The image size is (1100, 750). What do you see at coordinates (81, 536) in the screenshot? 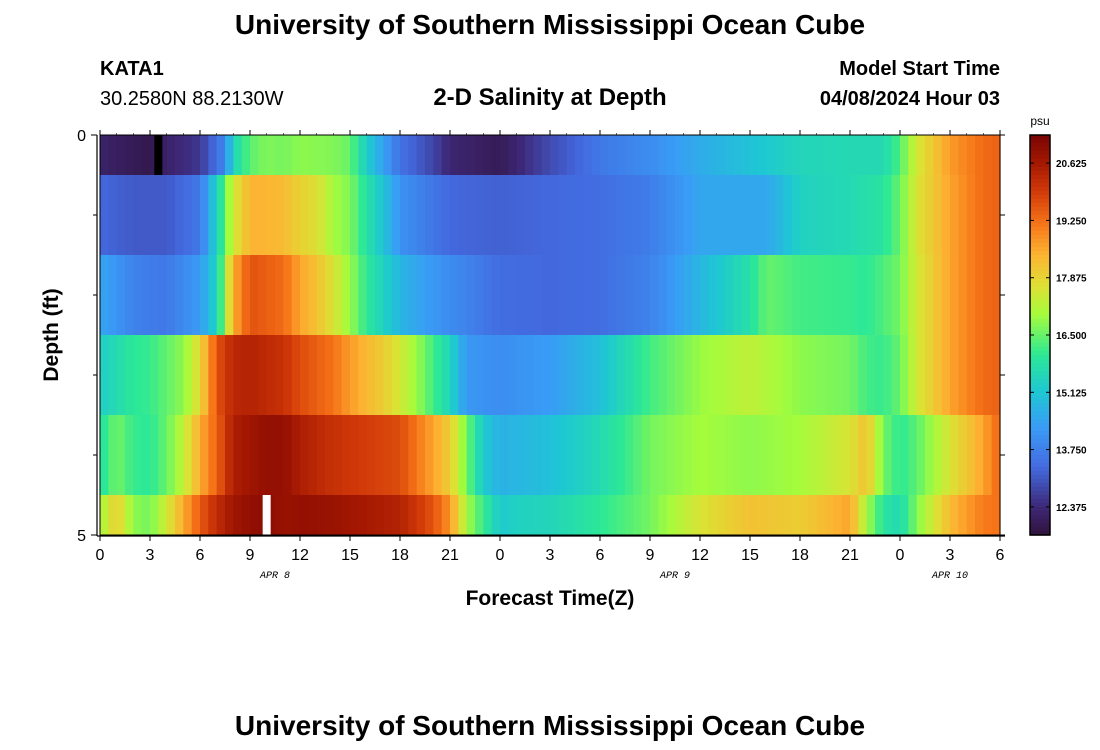
I see `y-tick-label: 5` at bounding box center [81, 536].